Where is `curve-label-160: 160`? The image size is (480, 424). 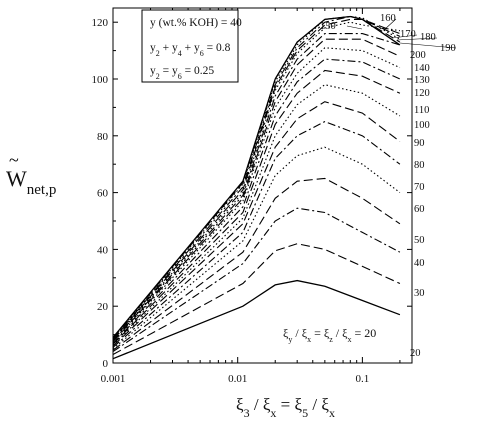
curve-label-160: 160 is located at coordinates (388, 18).